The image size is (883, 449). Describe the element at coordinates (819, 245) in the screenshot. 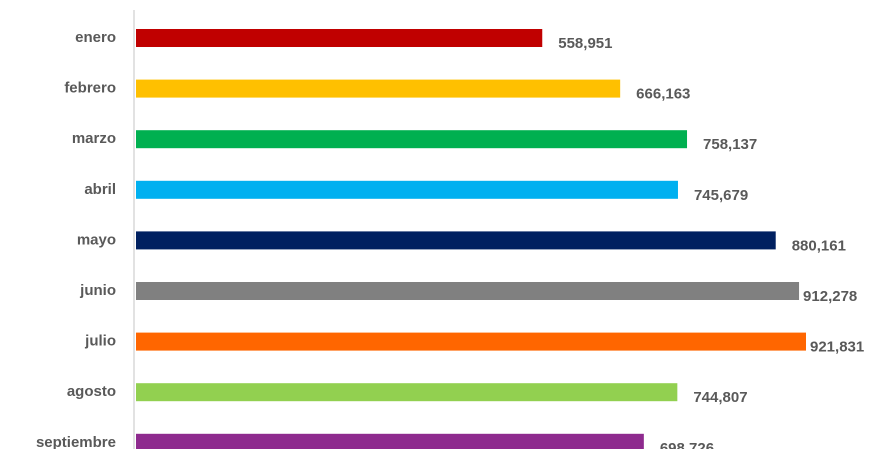

I see `value-label: 880,161` at that location.